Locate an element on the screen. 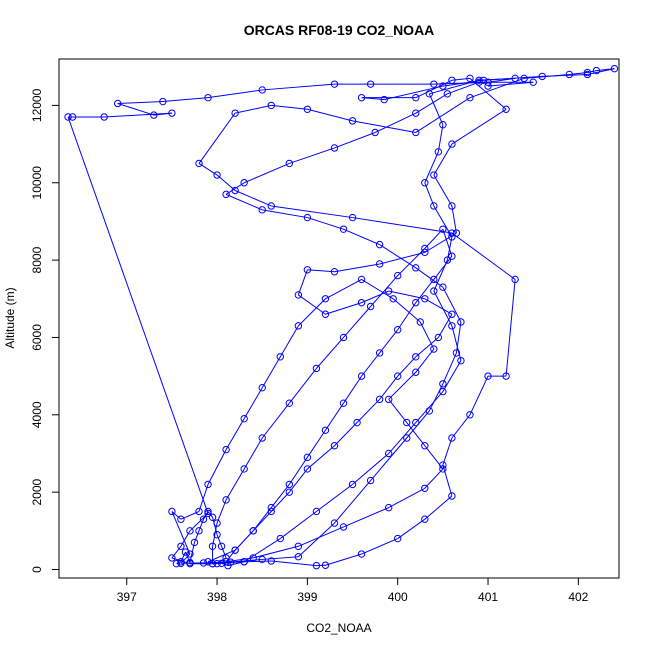 Image resolution: width=650 pixels, height=650 pixels. y-tick-label: 4000 is located at coordinates (37, 414).